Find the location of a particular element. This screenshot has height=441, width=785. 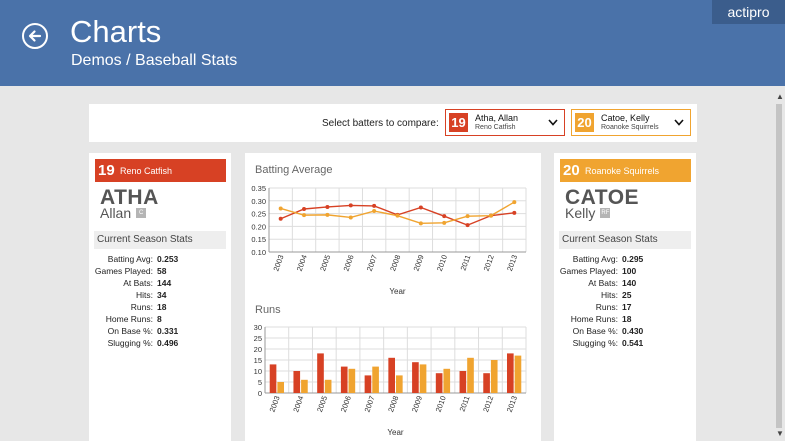

scroll-up-arrow-icon: ▲ is located at coordinates (780, 96).